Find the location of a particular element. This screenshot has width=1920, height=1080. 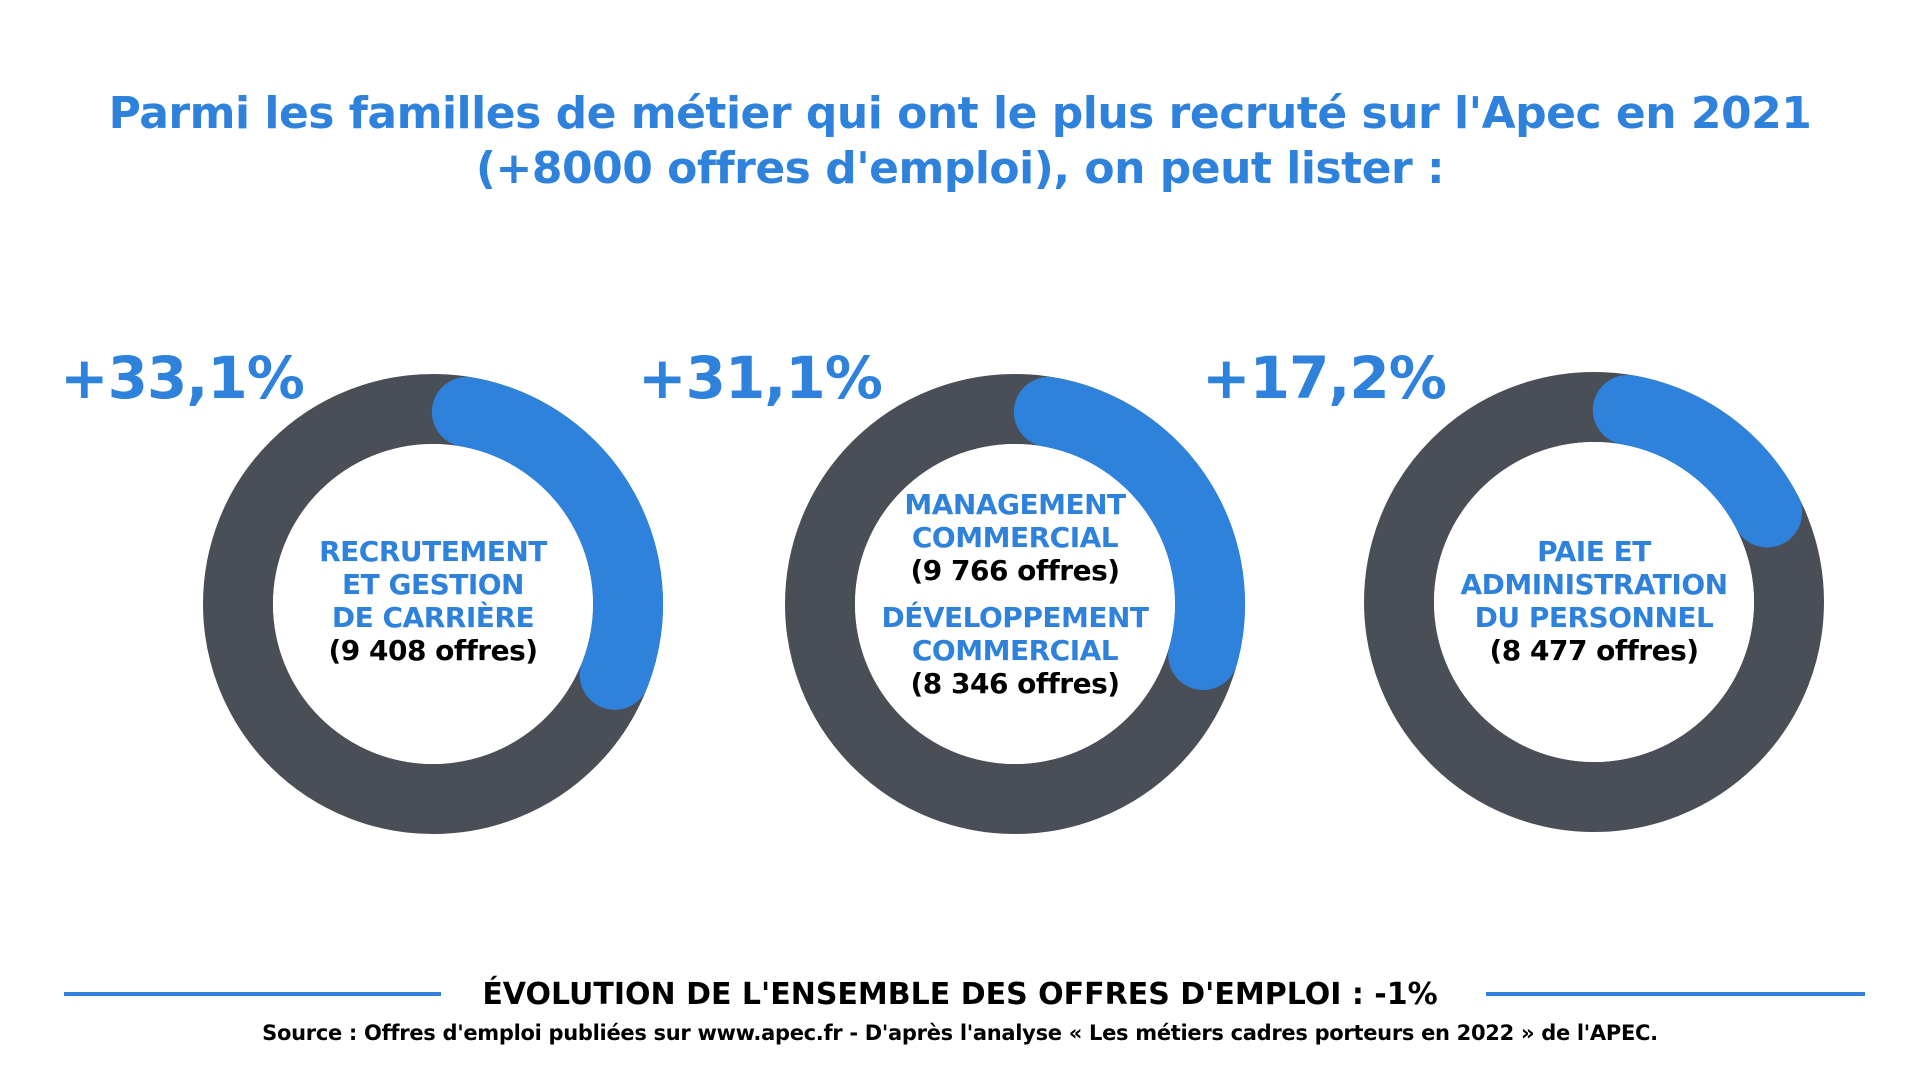

category-line: RECRUTEMENT is located at coordinates (433, 551).